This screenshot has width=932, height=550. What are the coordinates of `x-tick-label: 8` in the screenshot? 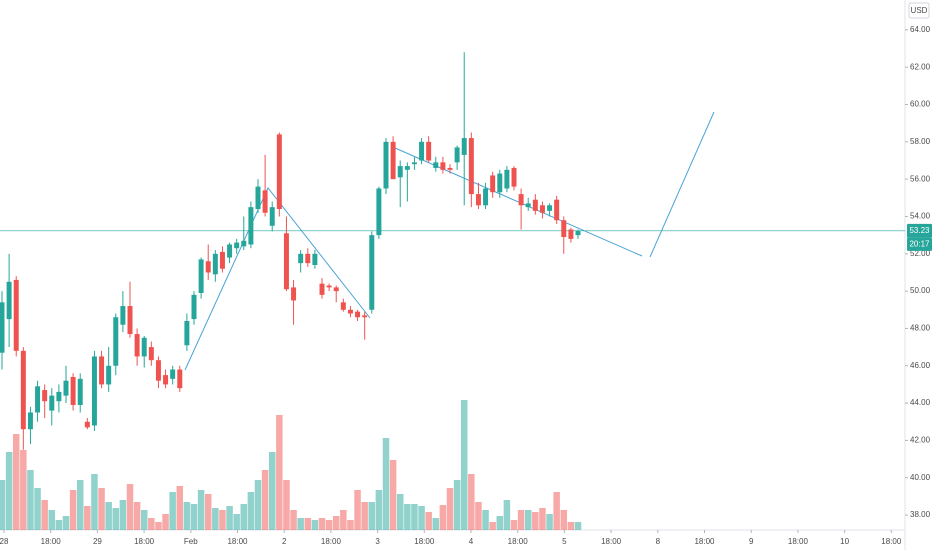 It's located at (658, 541).